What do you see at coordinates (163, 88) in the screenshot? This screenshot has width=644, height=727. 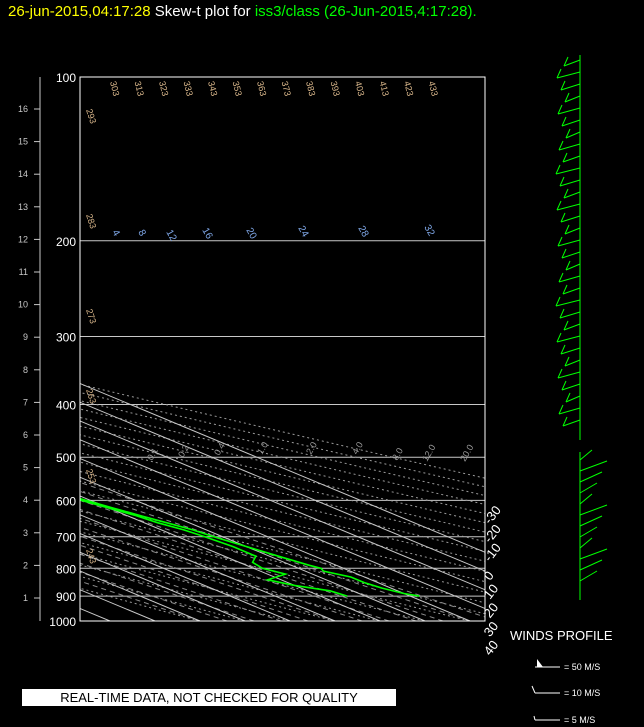 I see `theta-label: 323` at bounding box center [163, 88].